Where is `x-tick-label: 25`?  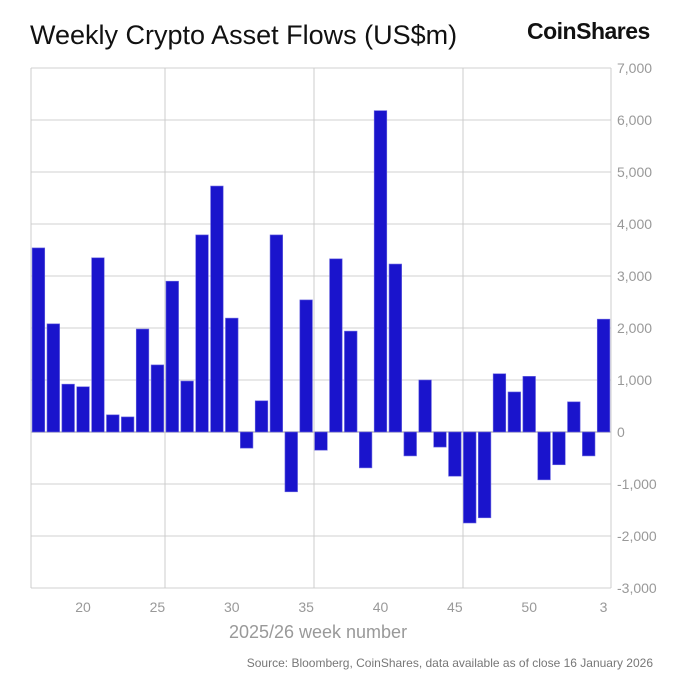
x-tick-label: 25 is located at coordinates (158, 607).